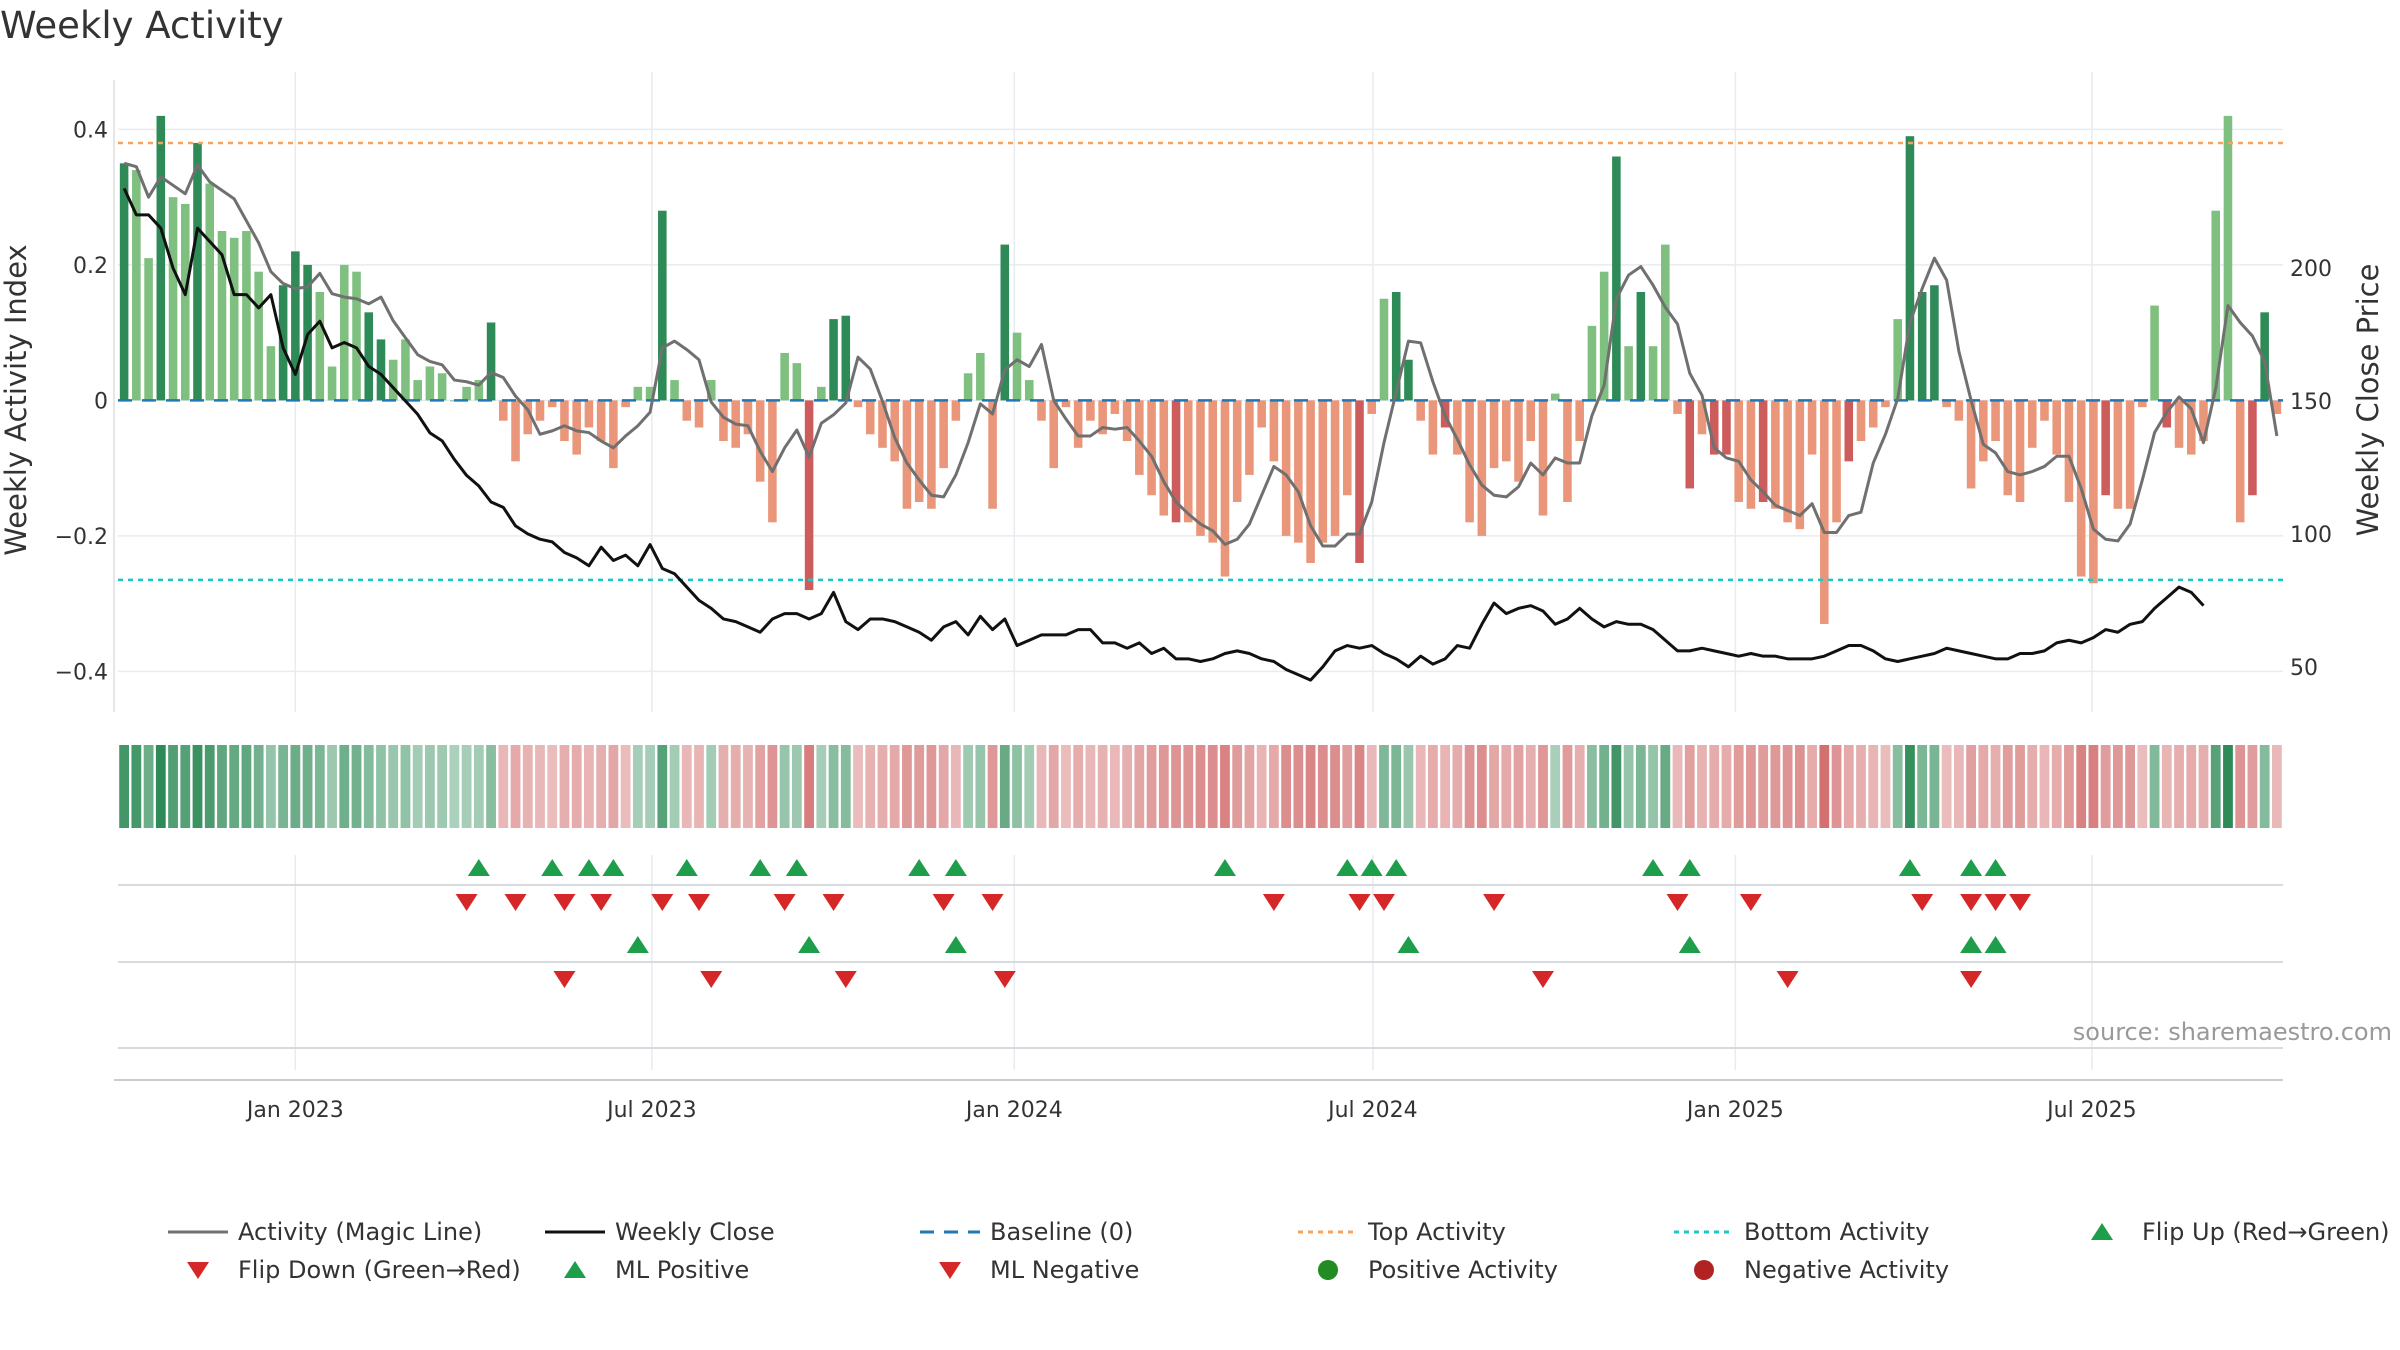  I want to click on legend-label: Flip Down (Green→Red), so click(379, 1270).